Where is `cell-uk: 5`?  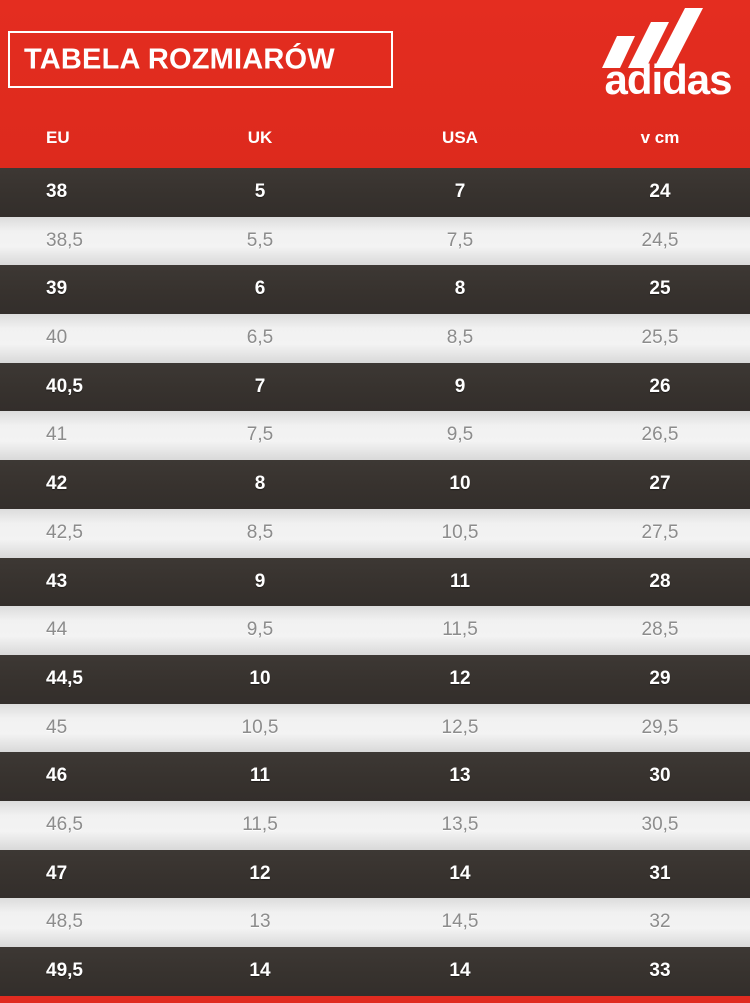
cell-uk: 5 is located at coordinates (260, 191).